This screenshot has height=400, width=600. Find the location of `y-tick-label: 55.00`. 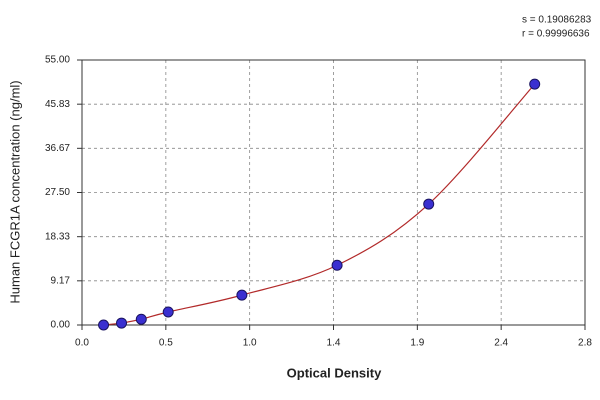

y-tick-label: 55.00 is located at coordinates (57, 60).